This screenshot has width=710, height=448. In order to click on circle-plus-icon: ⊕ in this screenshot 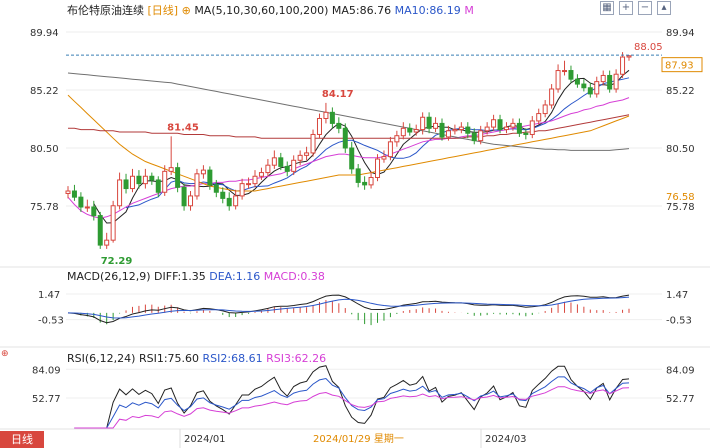, I will do `click(186, 10)`.